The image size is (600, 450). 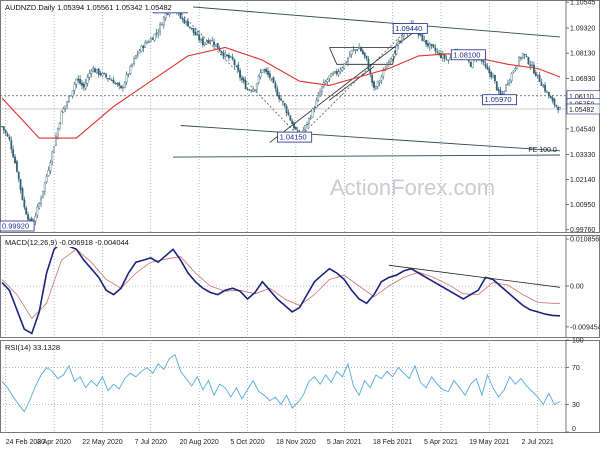 I want to click on price-tick-label: 1.04540, so click(x=582, y=129).